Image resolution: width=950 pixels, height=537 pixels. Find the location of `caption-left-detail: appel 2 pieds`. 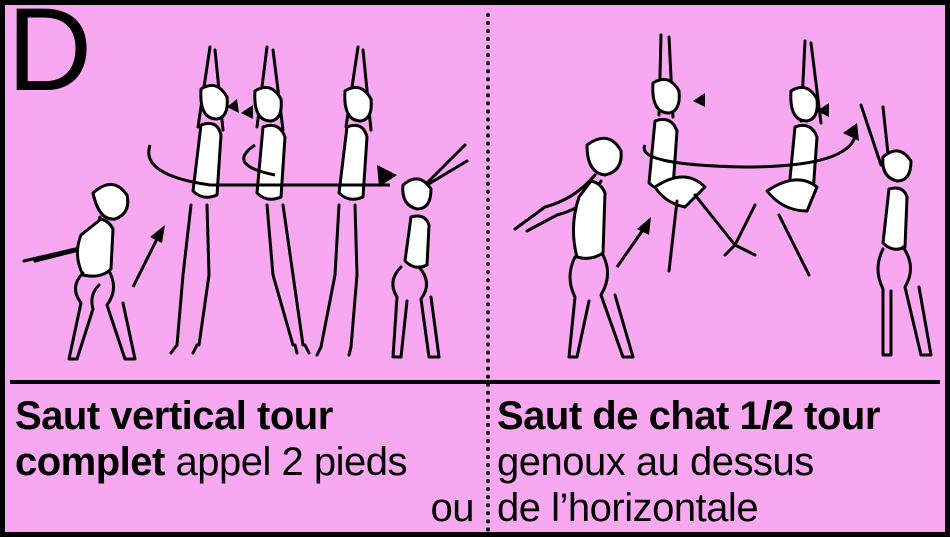

caption-left-detail: appel 2 pieds is located at coordinates (285, 462).